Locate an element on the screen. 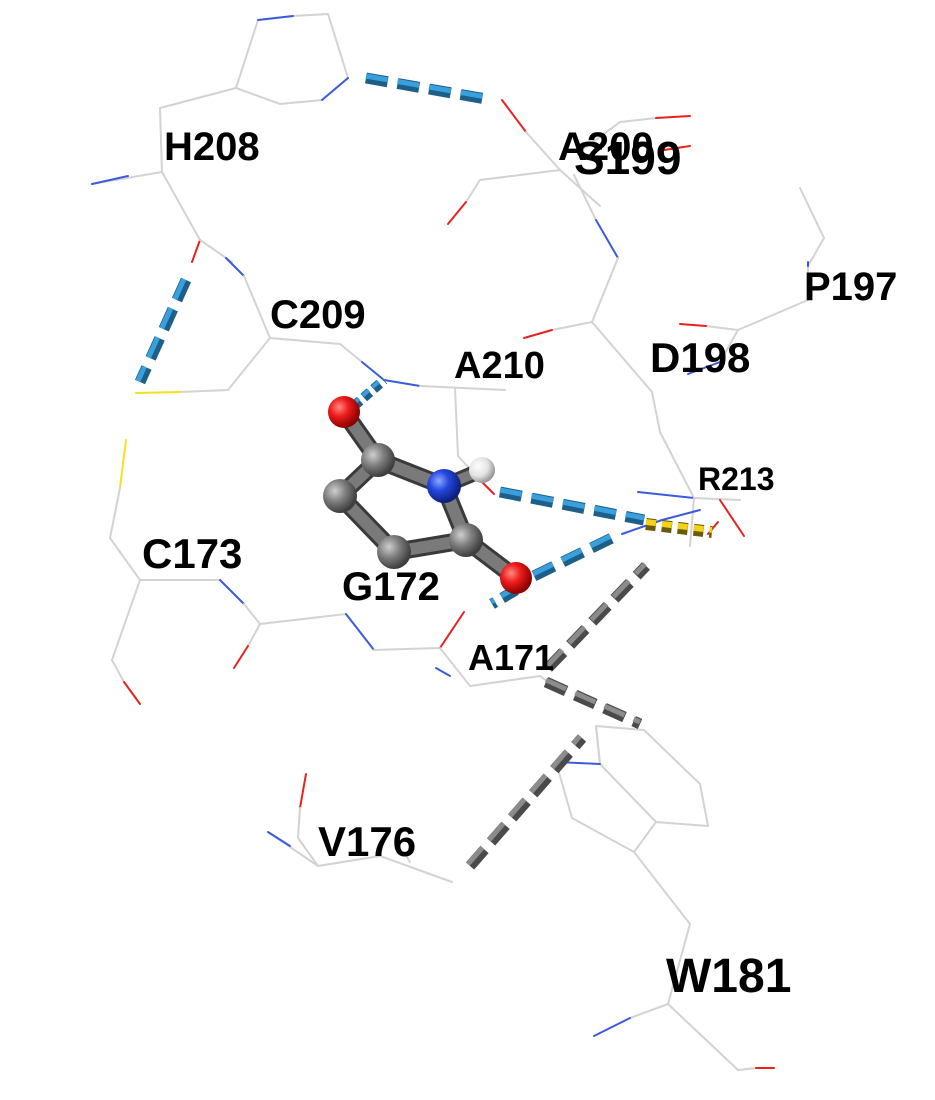 The width and height of the screenshot is (935, 1100). ligand-hydrogen-atom is located at coordinates (482, 470).